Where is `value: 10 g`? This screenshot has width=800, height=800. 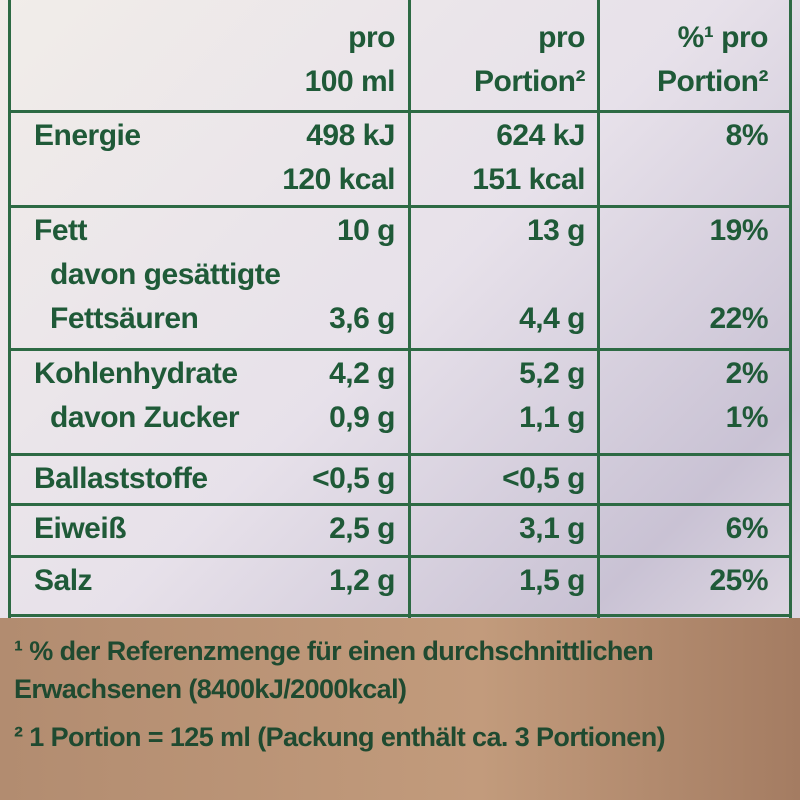
value: 10 g is located at coordinates (366, 230).